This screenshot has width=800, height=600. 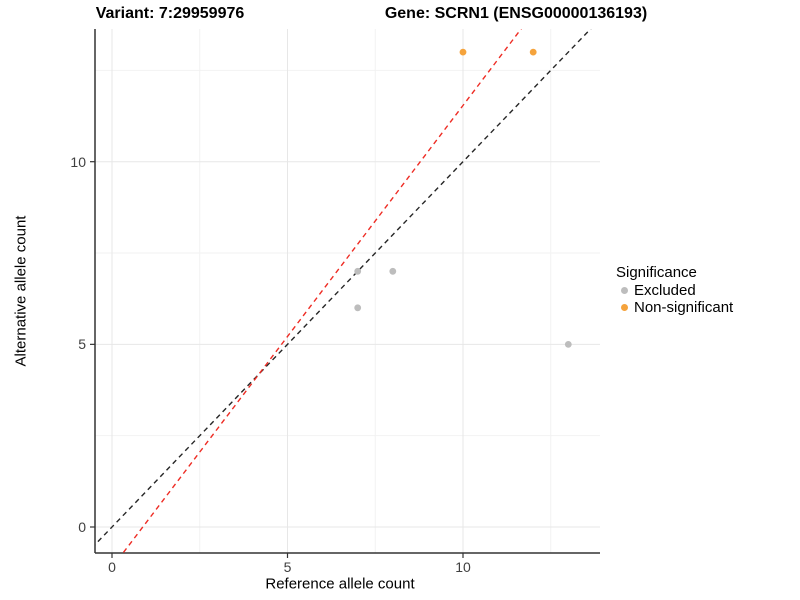 What do you see at coordinates (624, 290) in the screenshot?
I see `excluded-point-icon` at bounding box center [624, 290].